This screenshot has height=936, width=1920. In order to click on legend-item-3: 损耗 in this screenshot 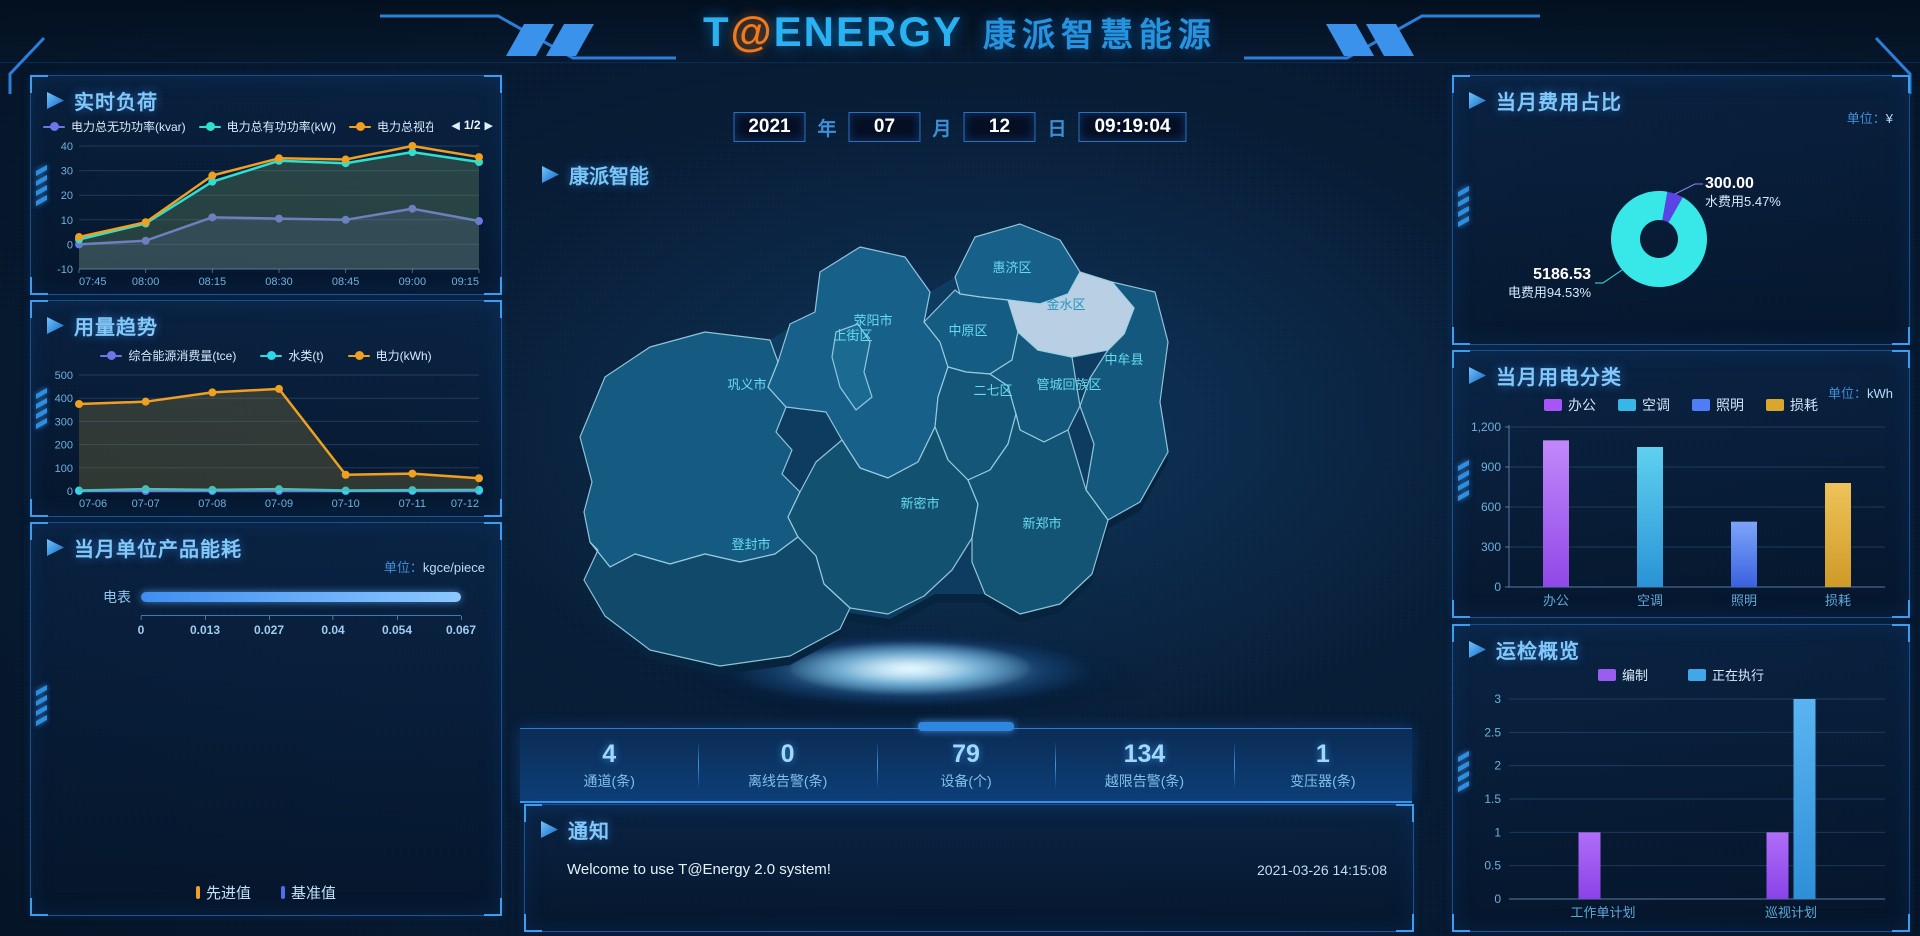, I will do `click(1792, 405)`.